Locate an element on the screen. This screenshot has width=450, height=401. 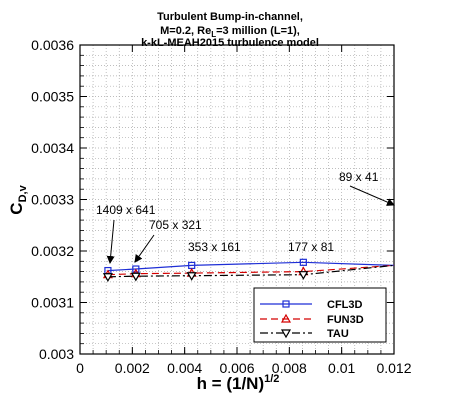
series-line-cfl3d is located at coordinates (251, 266).